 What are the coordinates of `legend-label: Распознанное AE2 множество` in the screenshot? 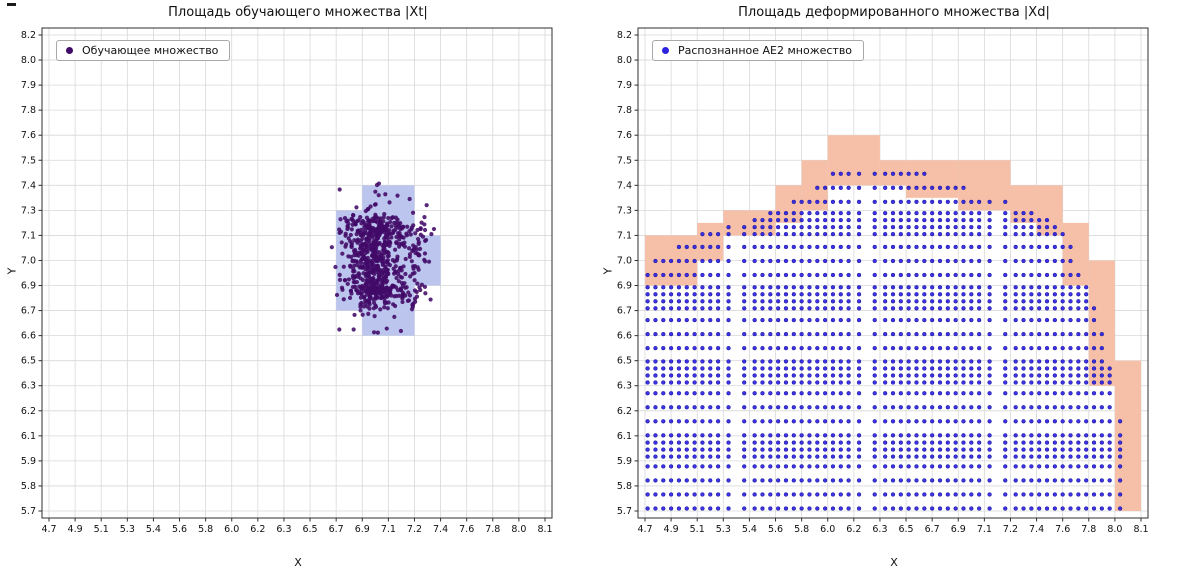 It's located at (765, 50).